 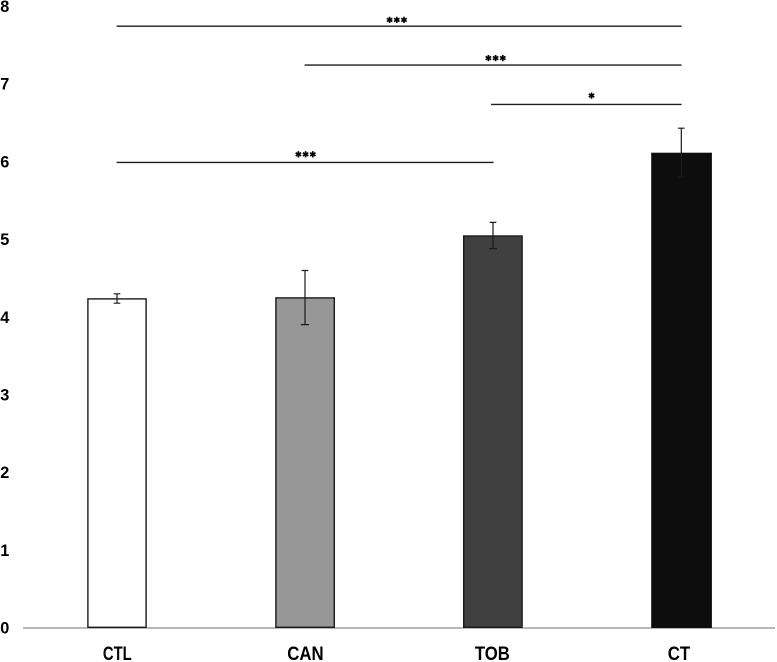 I want to click on svg-text: TOB, so click(x=492, y=652).